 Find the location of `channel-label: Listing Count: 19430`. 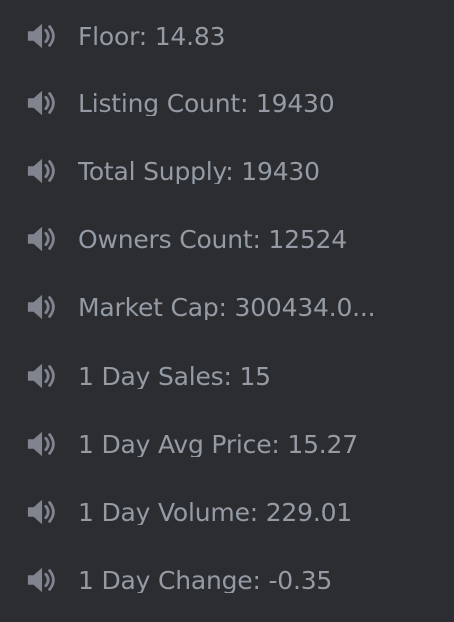

channel-label: Listing Count: 19430 is located at coordinates (206, 103).